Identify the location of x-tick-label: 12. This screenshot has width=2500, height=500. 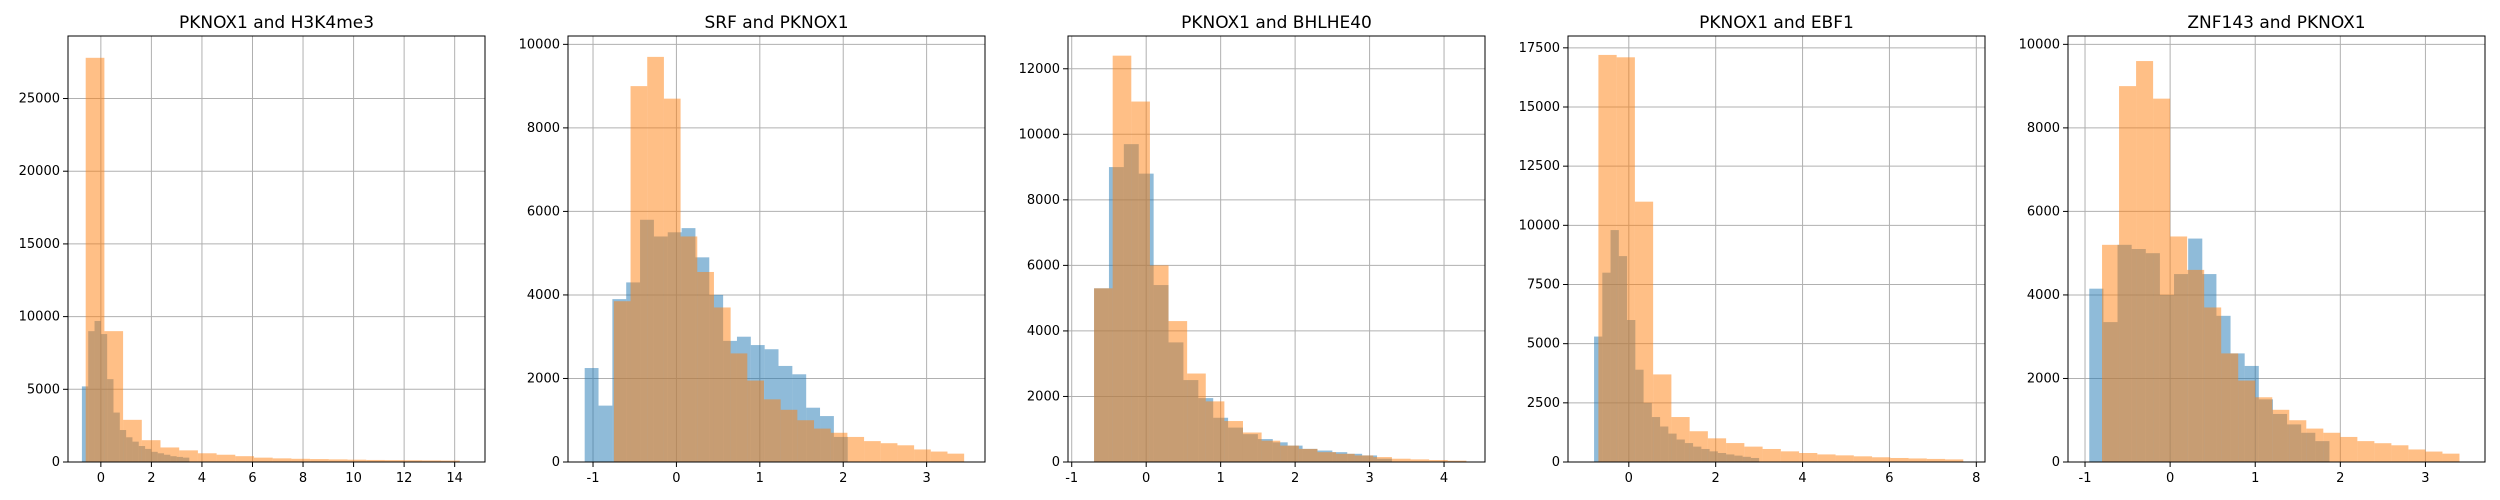
(404, 478).